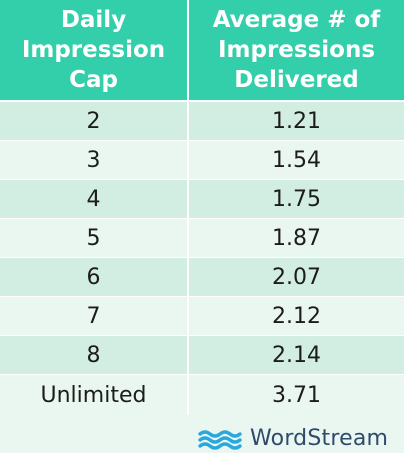 The image size is (404, 453). Describe the element at coordinates (94, 238) in the screenshot. I see `daily-impression-cap-cell: 5` at that location.